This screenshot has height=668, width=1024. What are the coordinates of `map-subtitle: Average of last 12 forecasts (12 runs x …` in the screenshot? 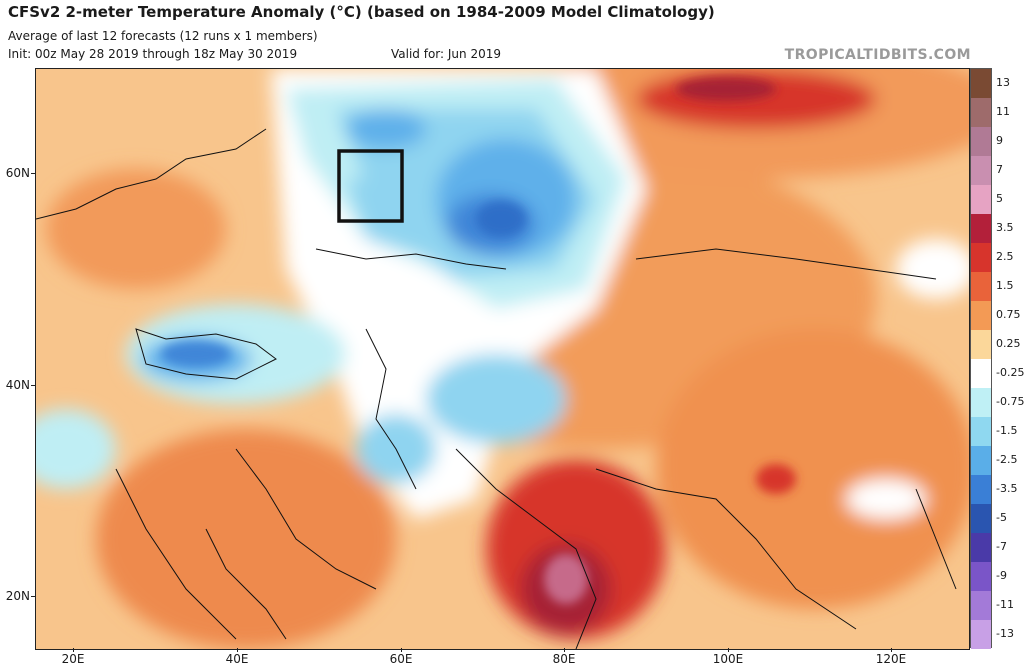 It's located at (163, 36).